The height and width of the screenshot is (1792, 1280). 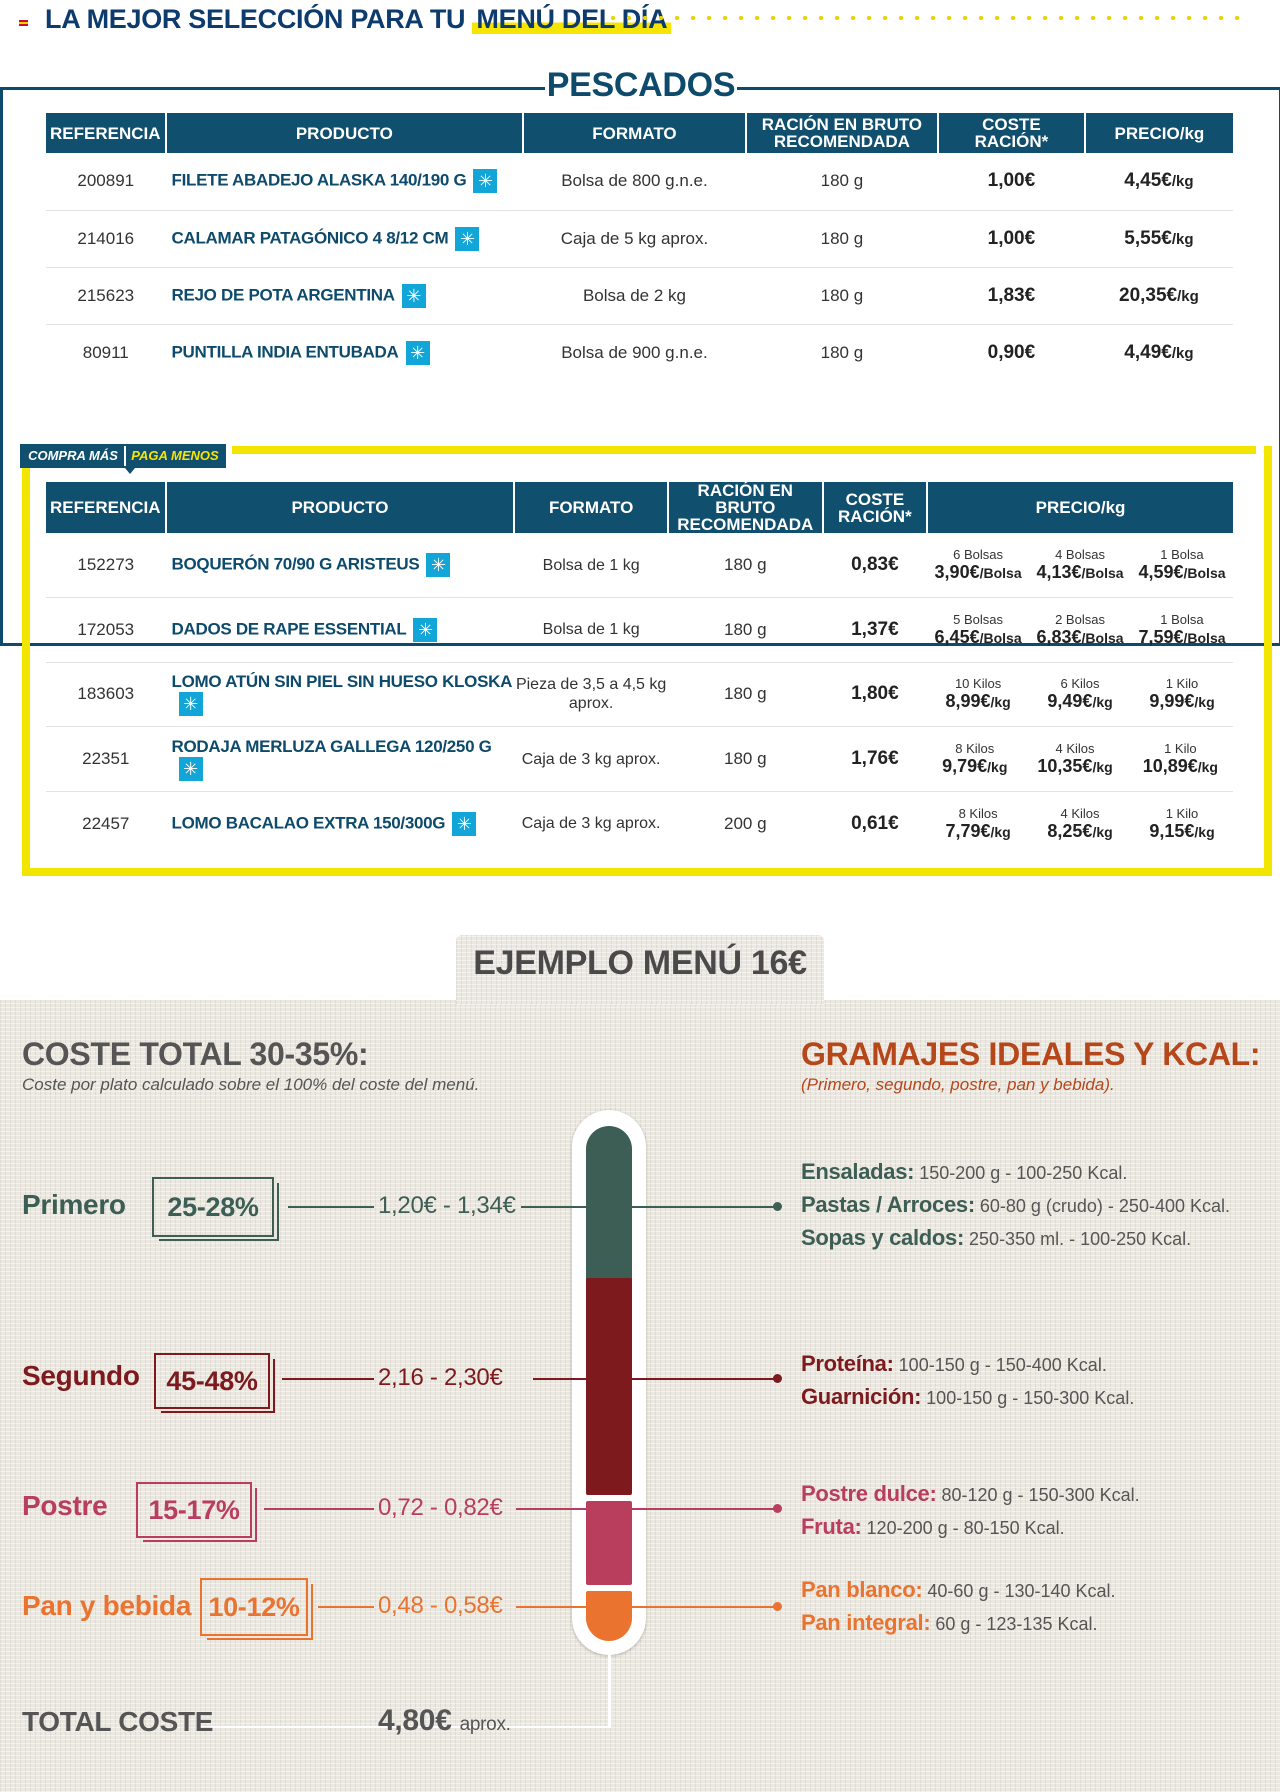 I want to click on gramajes-heading: GRAMAJES IDEALES Y KCAL:, so click(x=1031, y=1054).